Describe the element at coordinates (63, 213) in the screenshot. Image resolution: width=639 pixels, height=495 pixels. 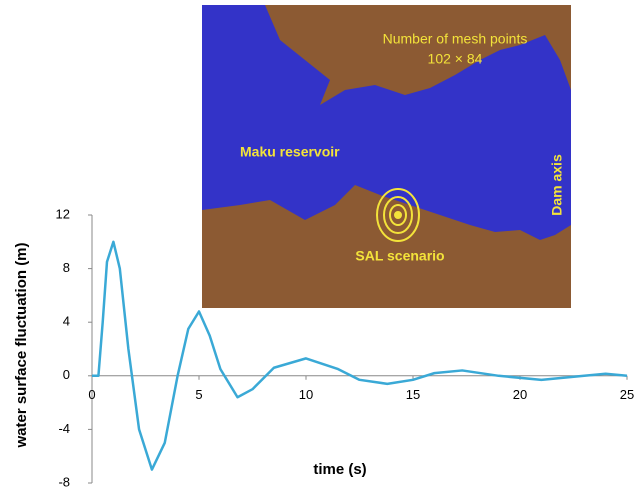
I see `y-tick-label: 12` at that location.